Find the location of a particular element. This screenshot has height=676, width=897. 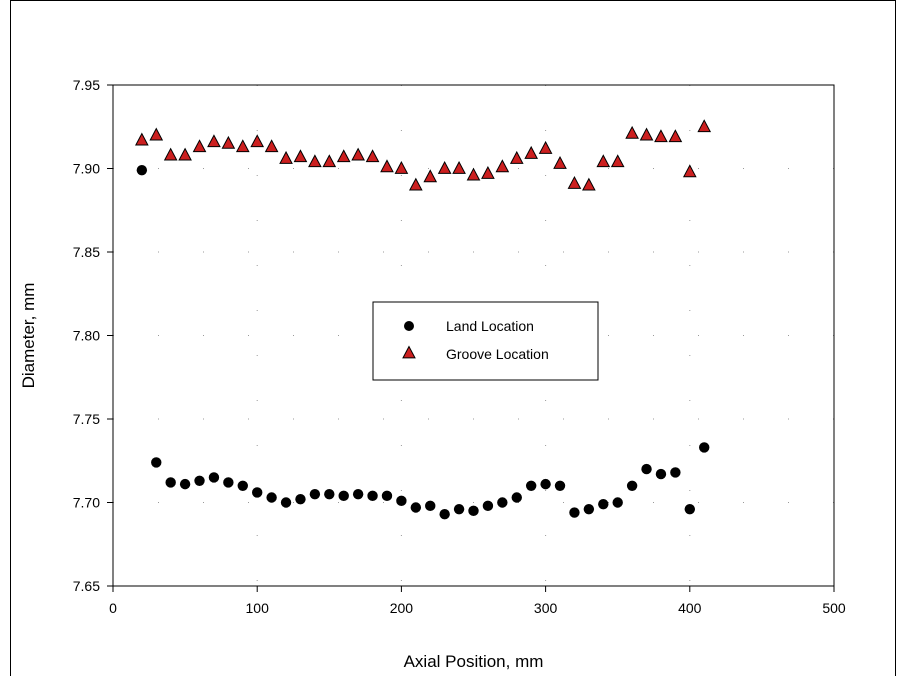

legend-box is located at coordinates (485, 341).